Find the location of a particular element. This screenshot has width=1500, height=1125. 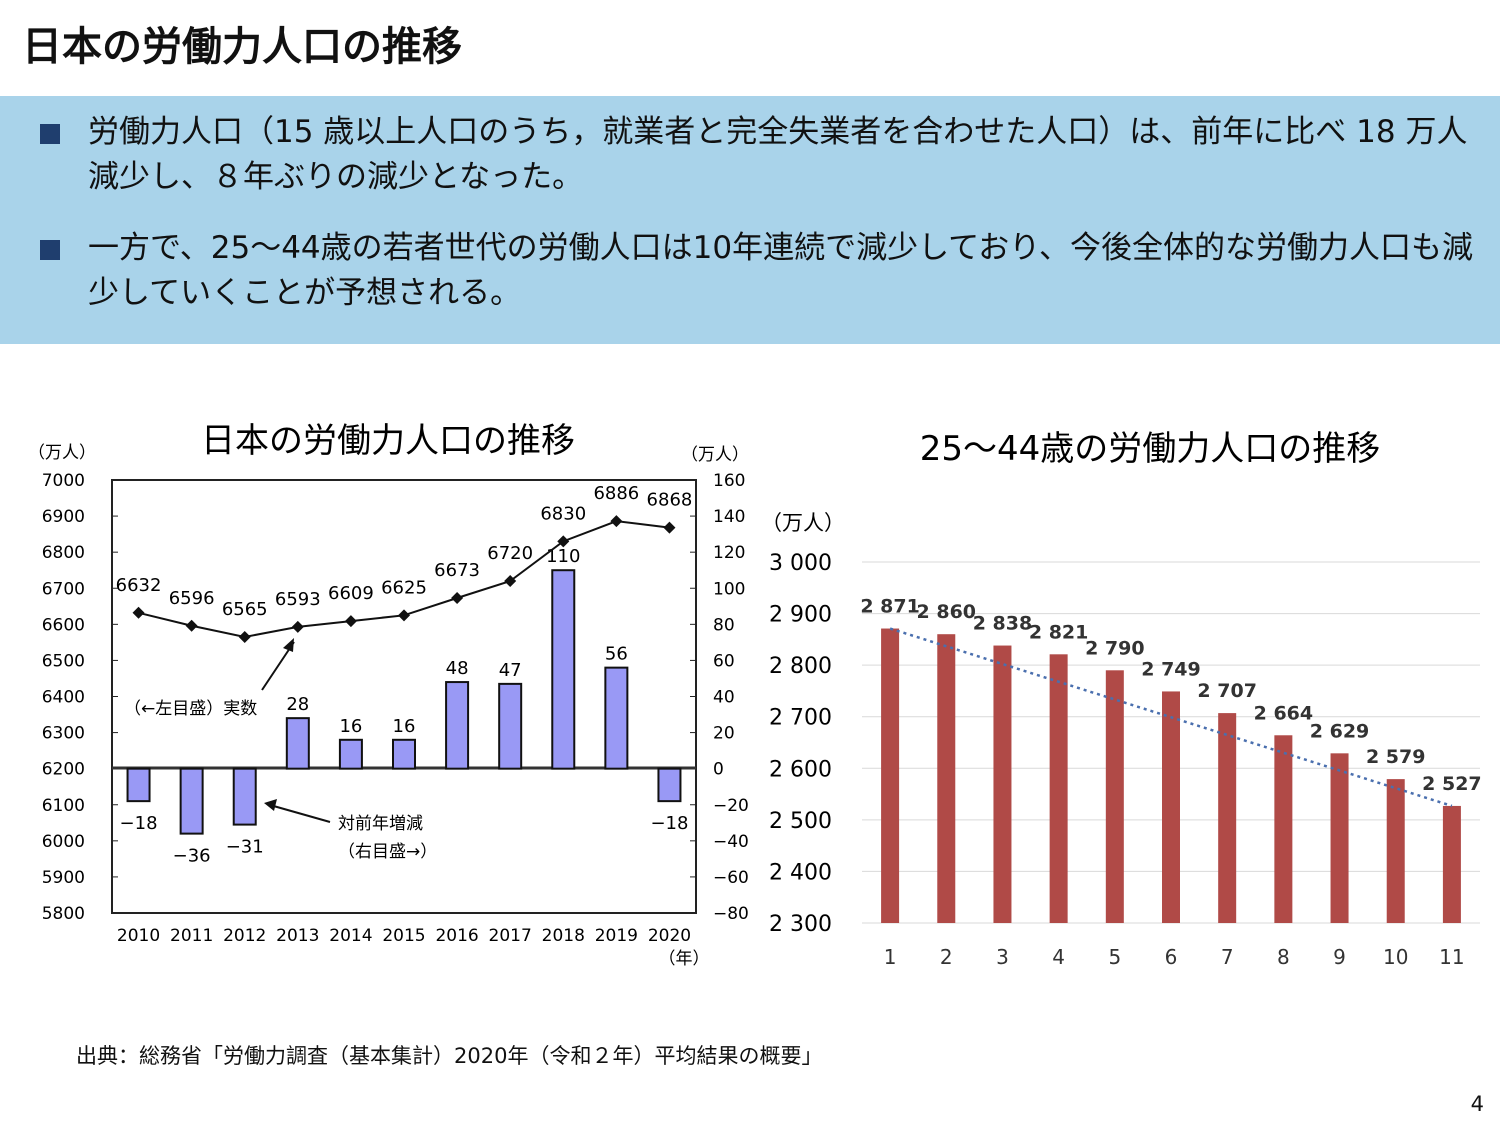

chart-title: 日本の労働力人口の推移 is located at coordinates (388, 441).